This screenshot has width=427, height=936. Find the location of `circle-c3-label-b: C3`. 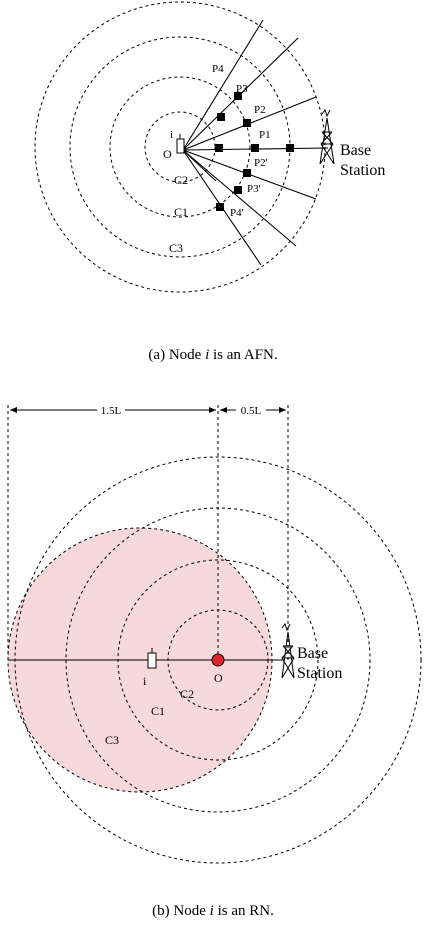

circle-c3-label-b: C3 is located at coordinates (112, 740).